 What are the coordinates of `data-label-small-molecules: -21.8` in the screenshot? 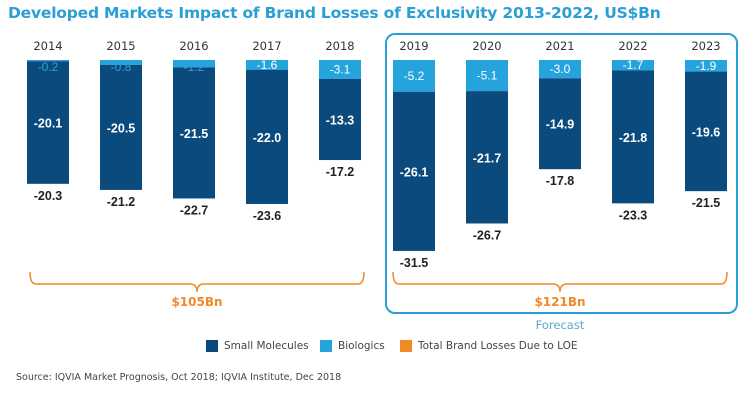 It's located at (633, 138).